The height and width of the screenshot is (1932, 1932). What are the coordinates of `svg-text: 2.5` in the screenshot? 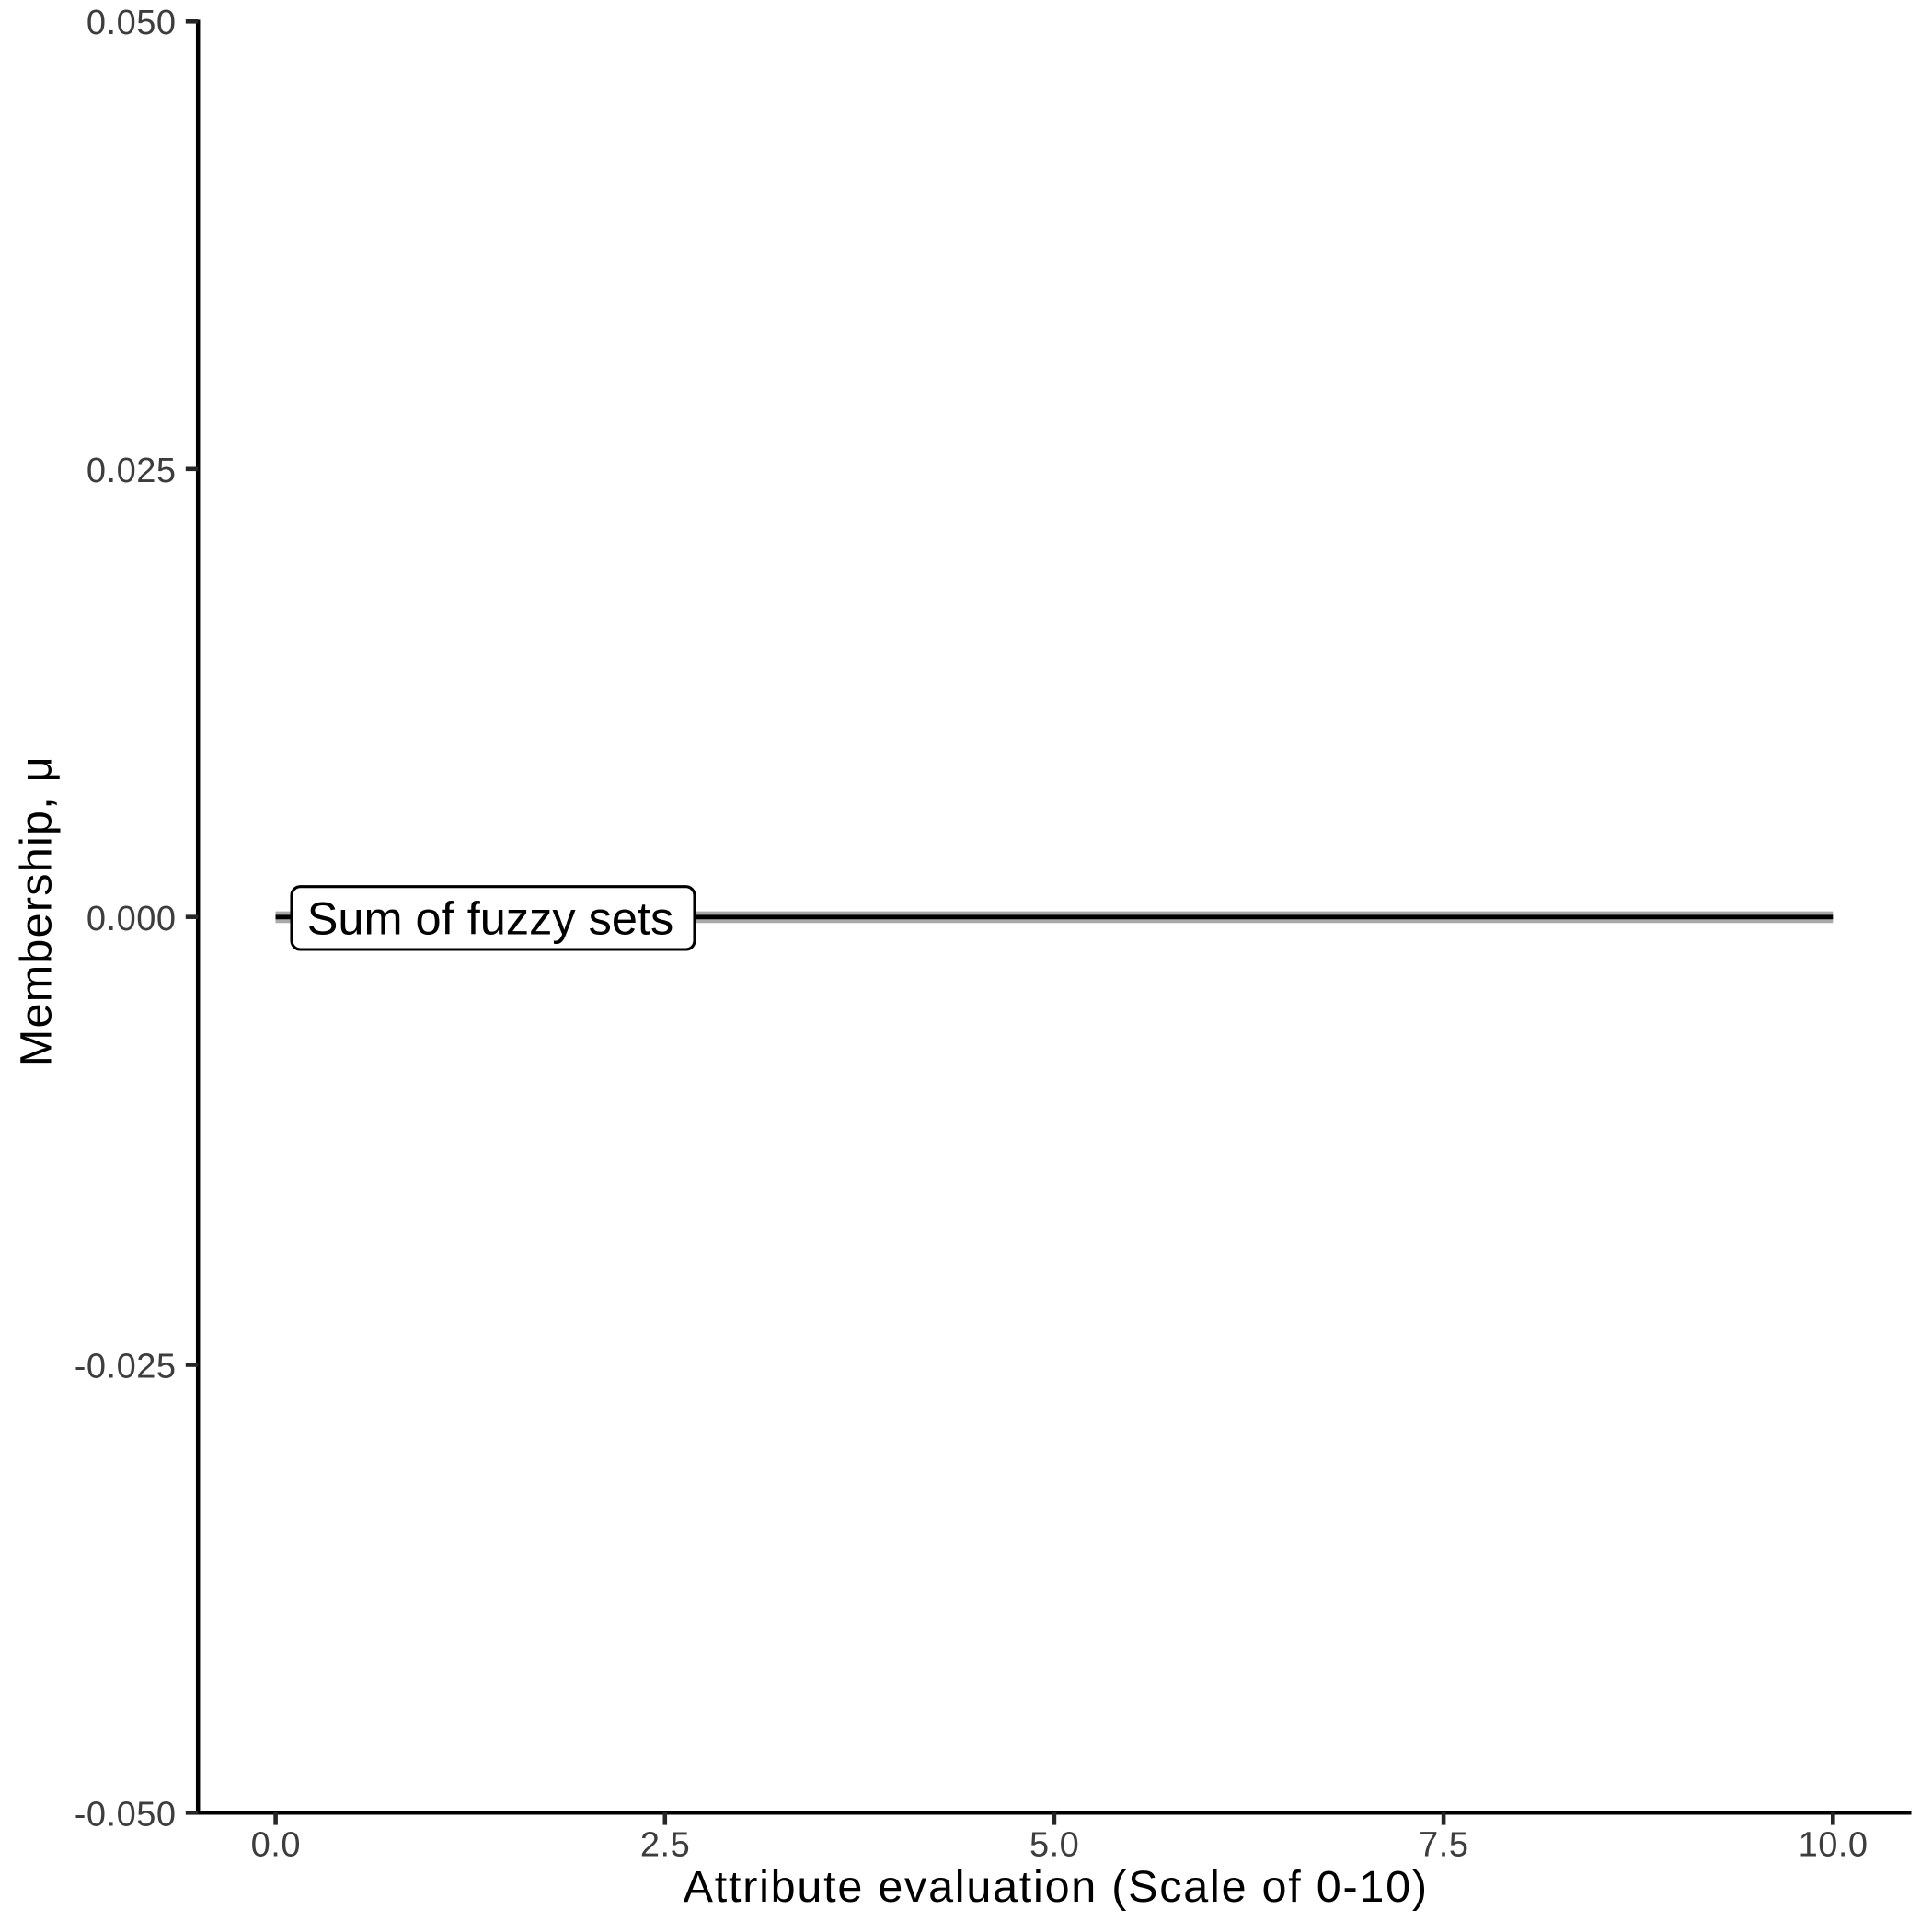 It's located at (665, 1844).